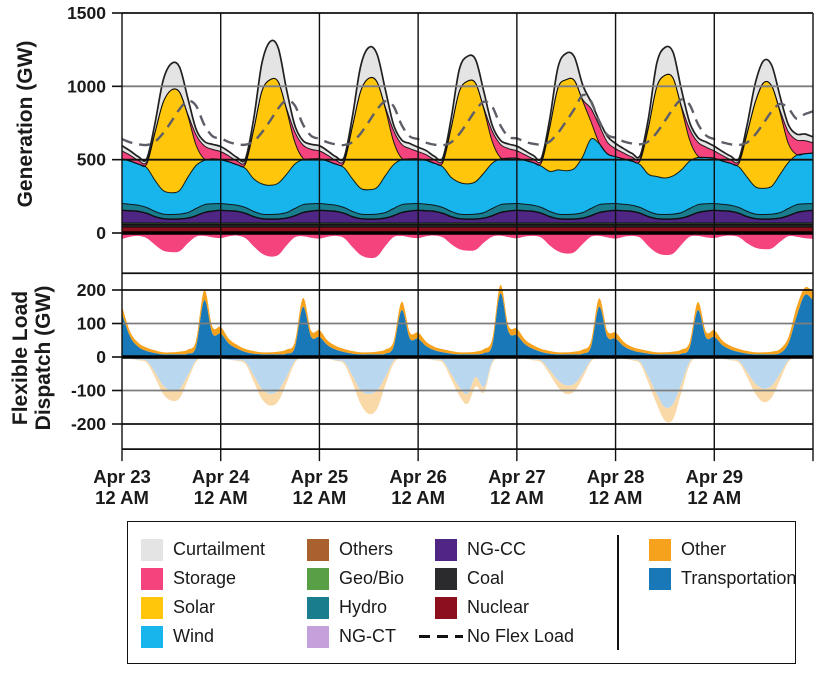 The image size is (825, 675). Describe the element at coordinates (418, 487) in the screenshot. I see `x-tick-label: Apr 26 12 AM` at that location.